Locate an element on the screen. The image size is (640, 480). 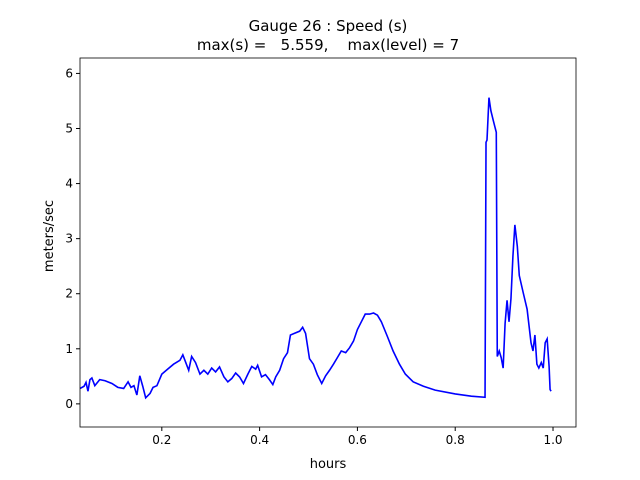
y-tick-label: 5 is located at coordinates (69, 128).